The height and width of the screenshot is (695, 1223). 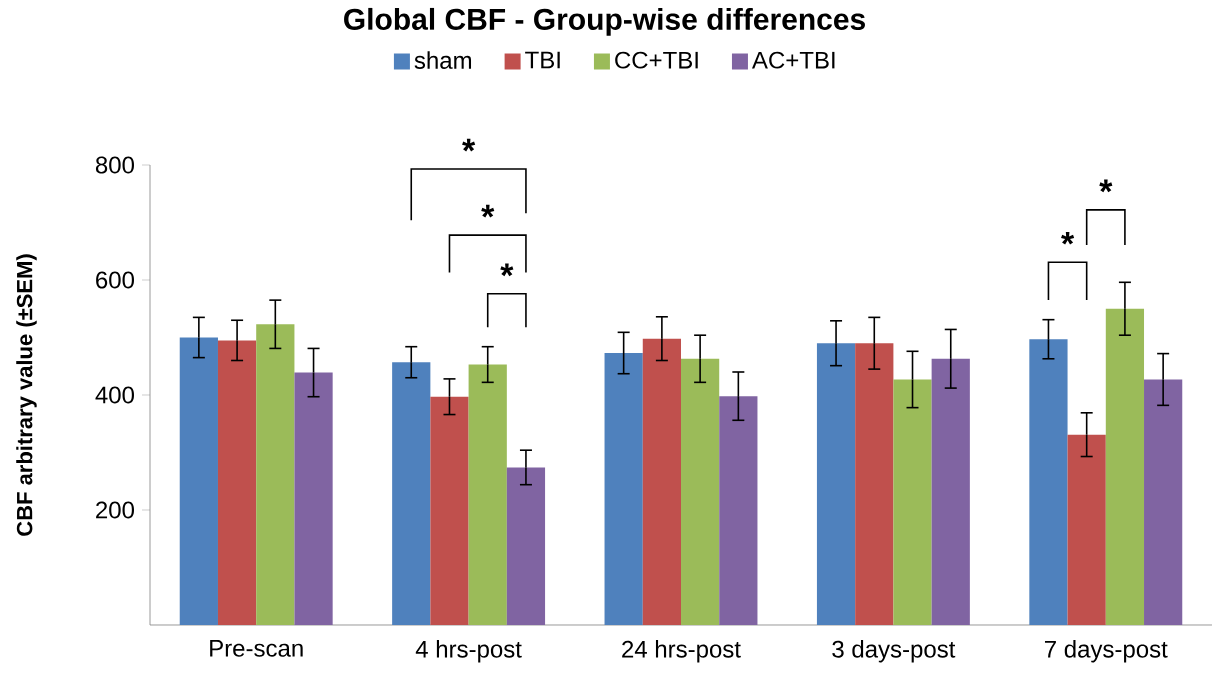 I want to click on x-tick-label: 4 hrs-post, so click(x=468, y=651).